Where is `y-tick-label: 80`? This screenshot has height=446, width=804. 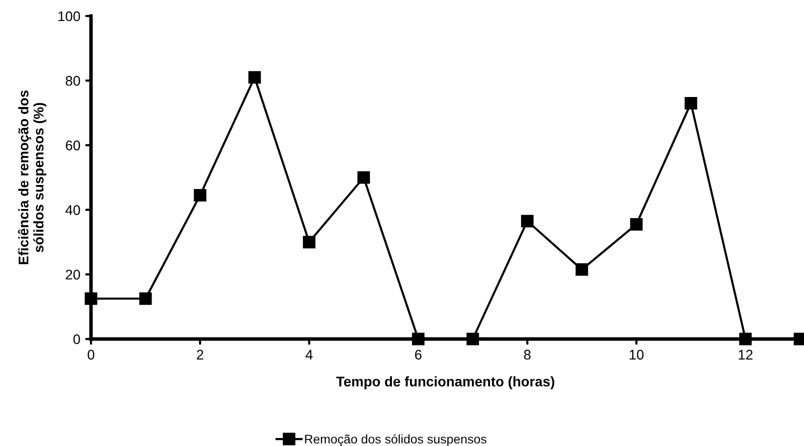 y-tick-label: 80 is located at coordinates (73, 81).